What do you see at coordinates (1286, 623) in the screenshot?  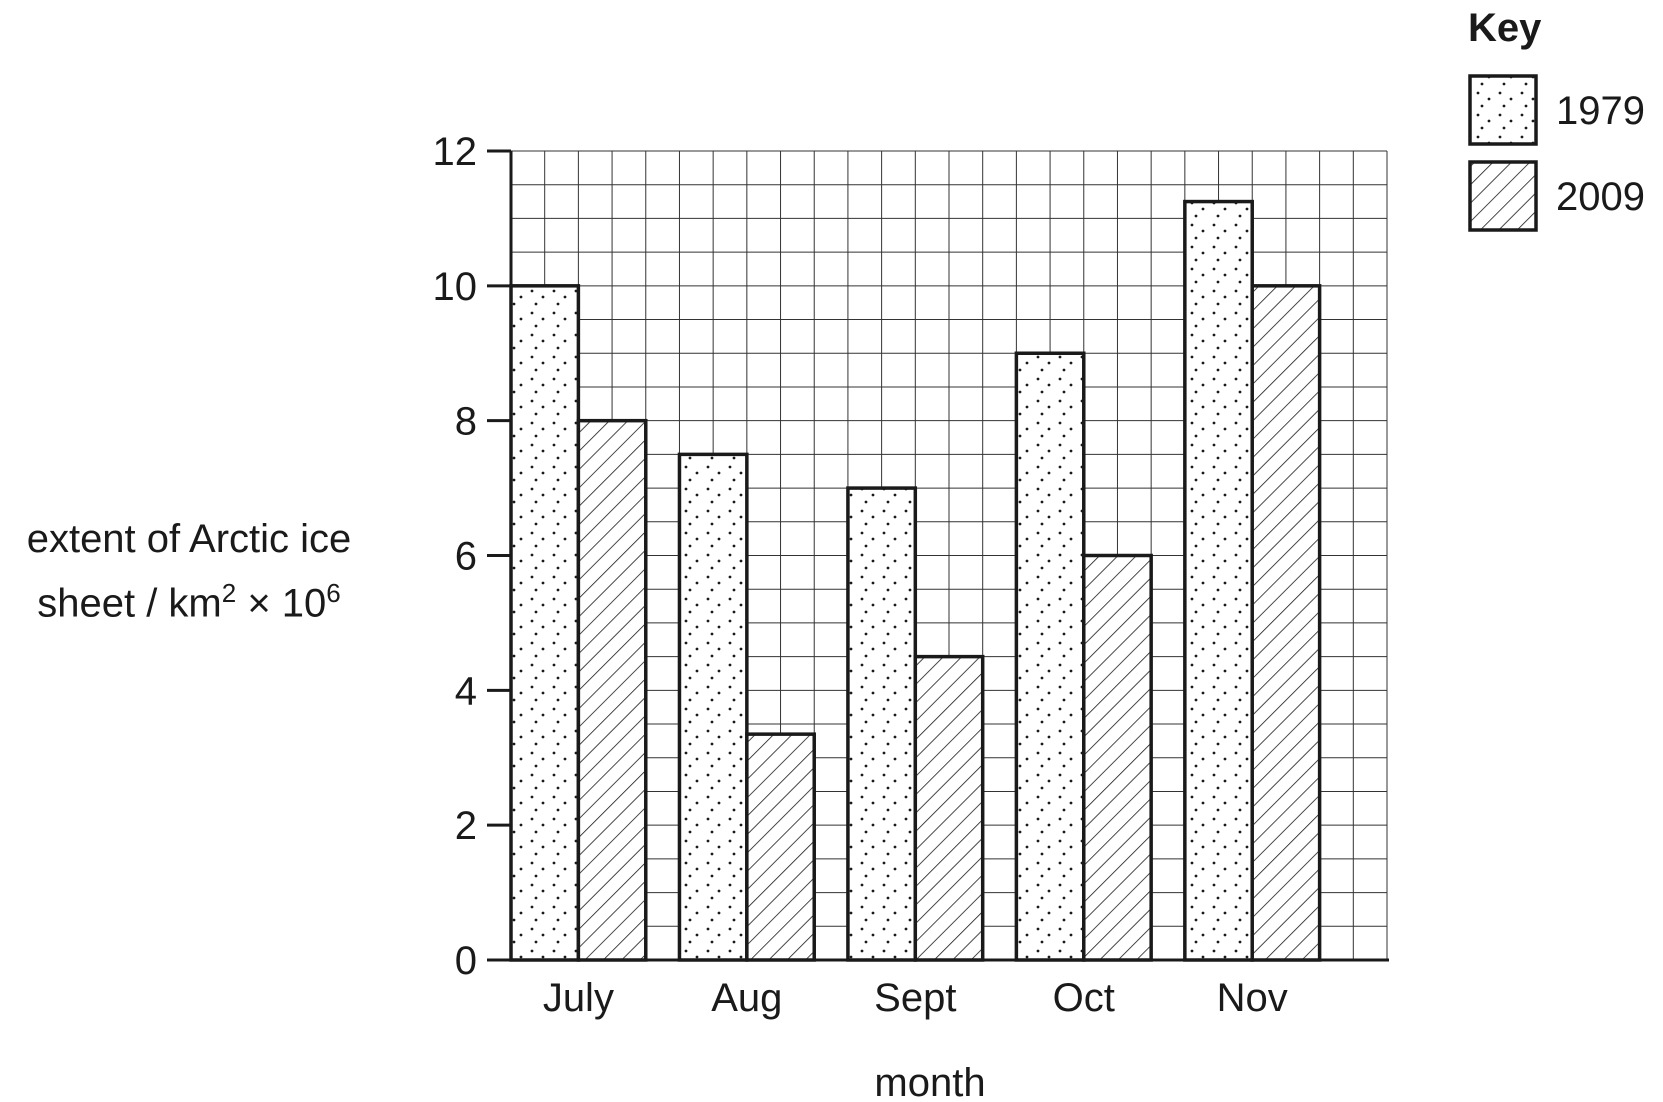 I see `bar-2009-nov` at bounding box center [1286, 623].